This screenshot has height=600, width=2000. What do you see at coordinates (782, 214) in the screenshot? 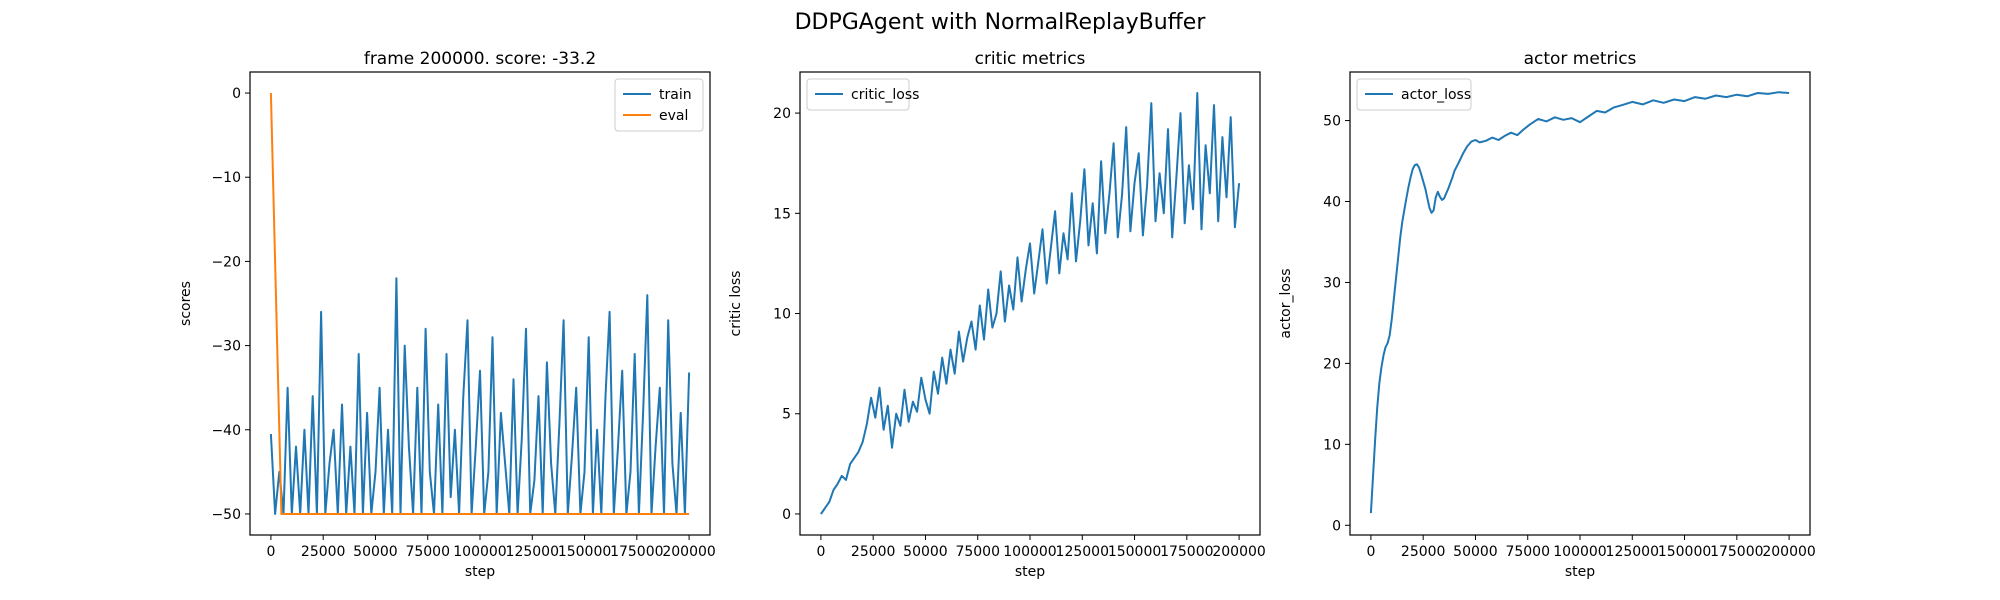
I see `y-tick-label: 15` at bounding box center [782, 214].